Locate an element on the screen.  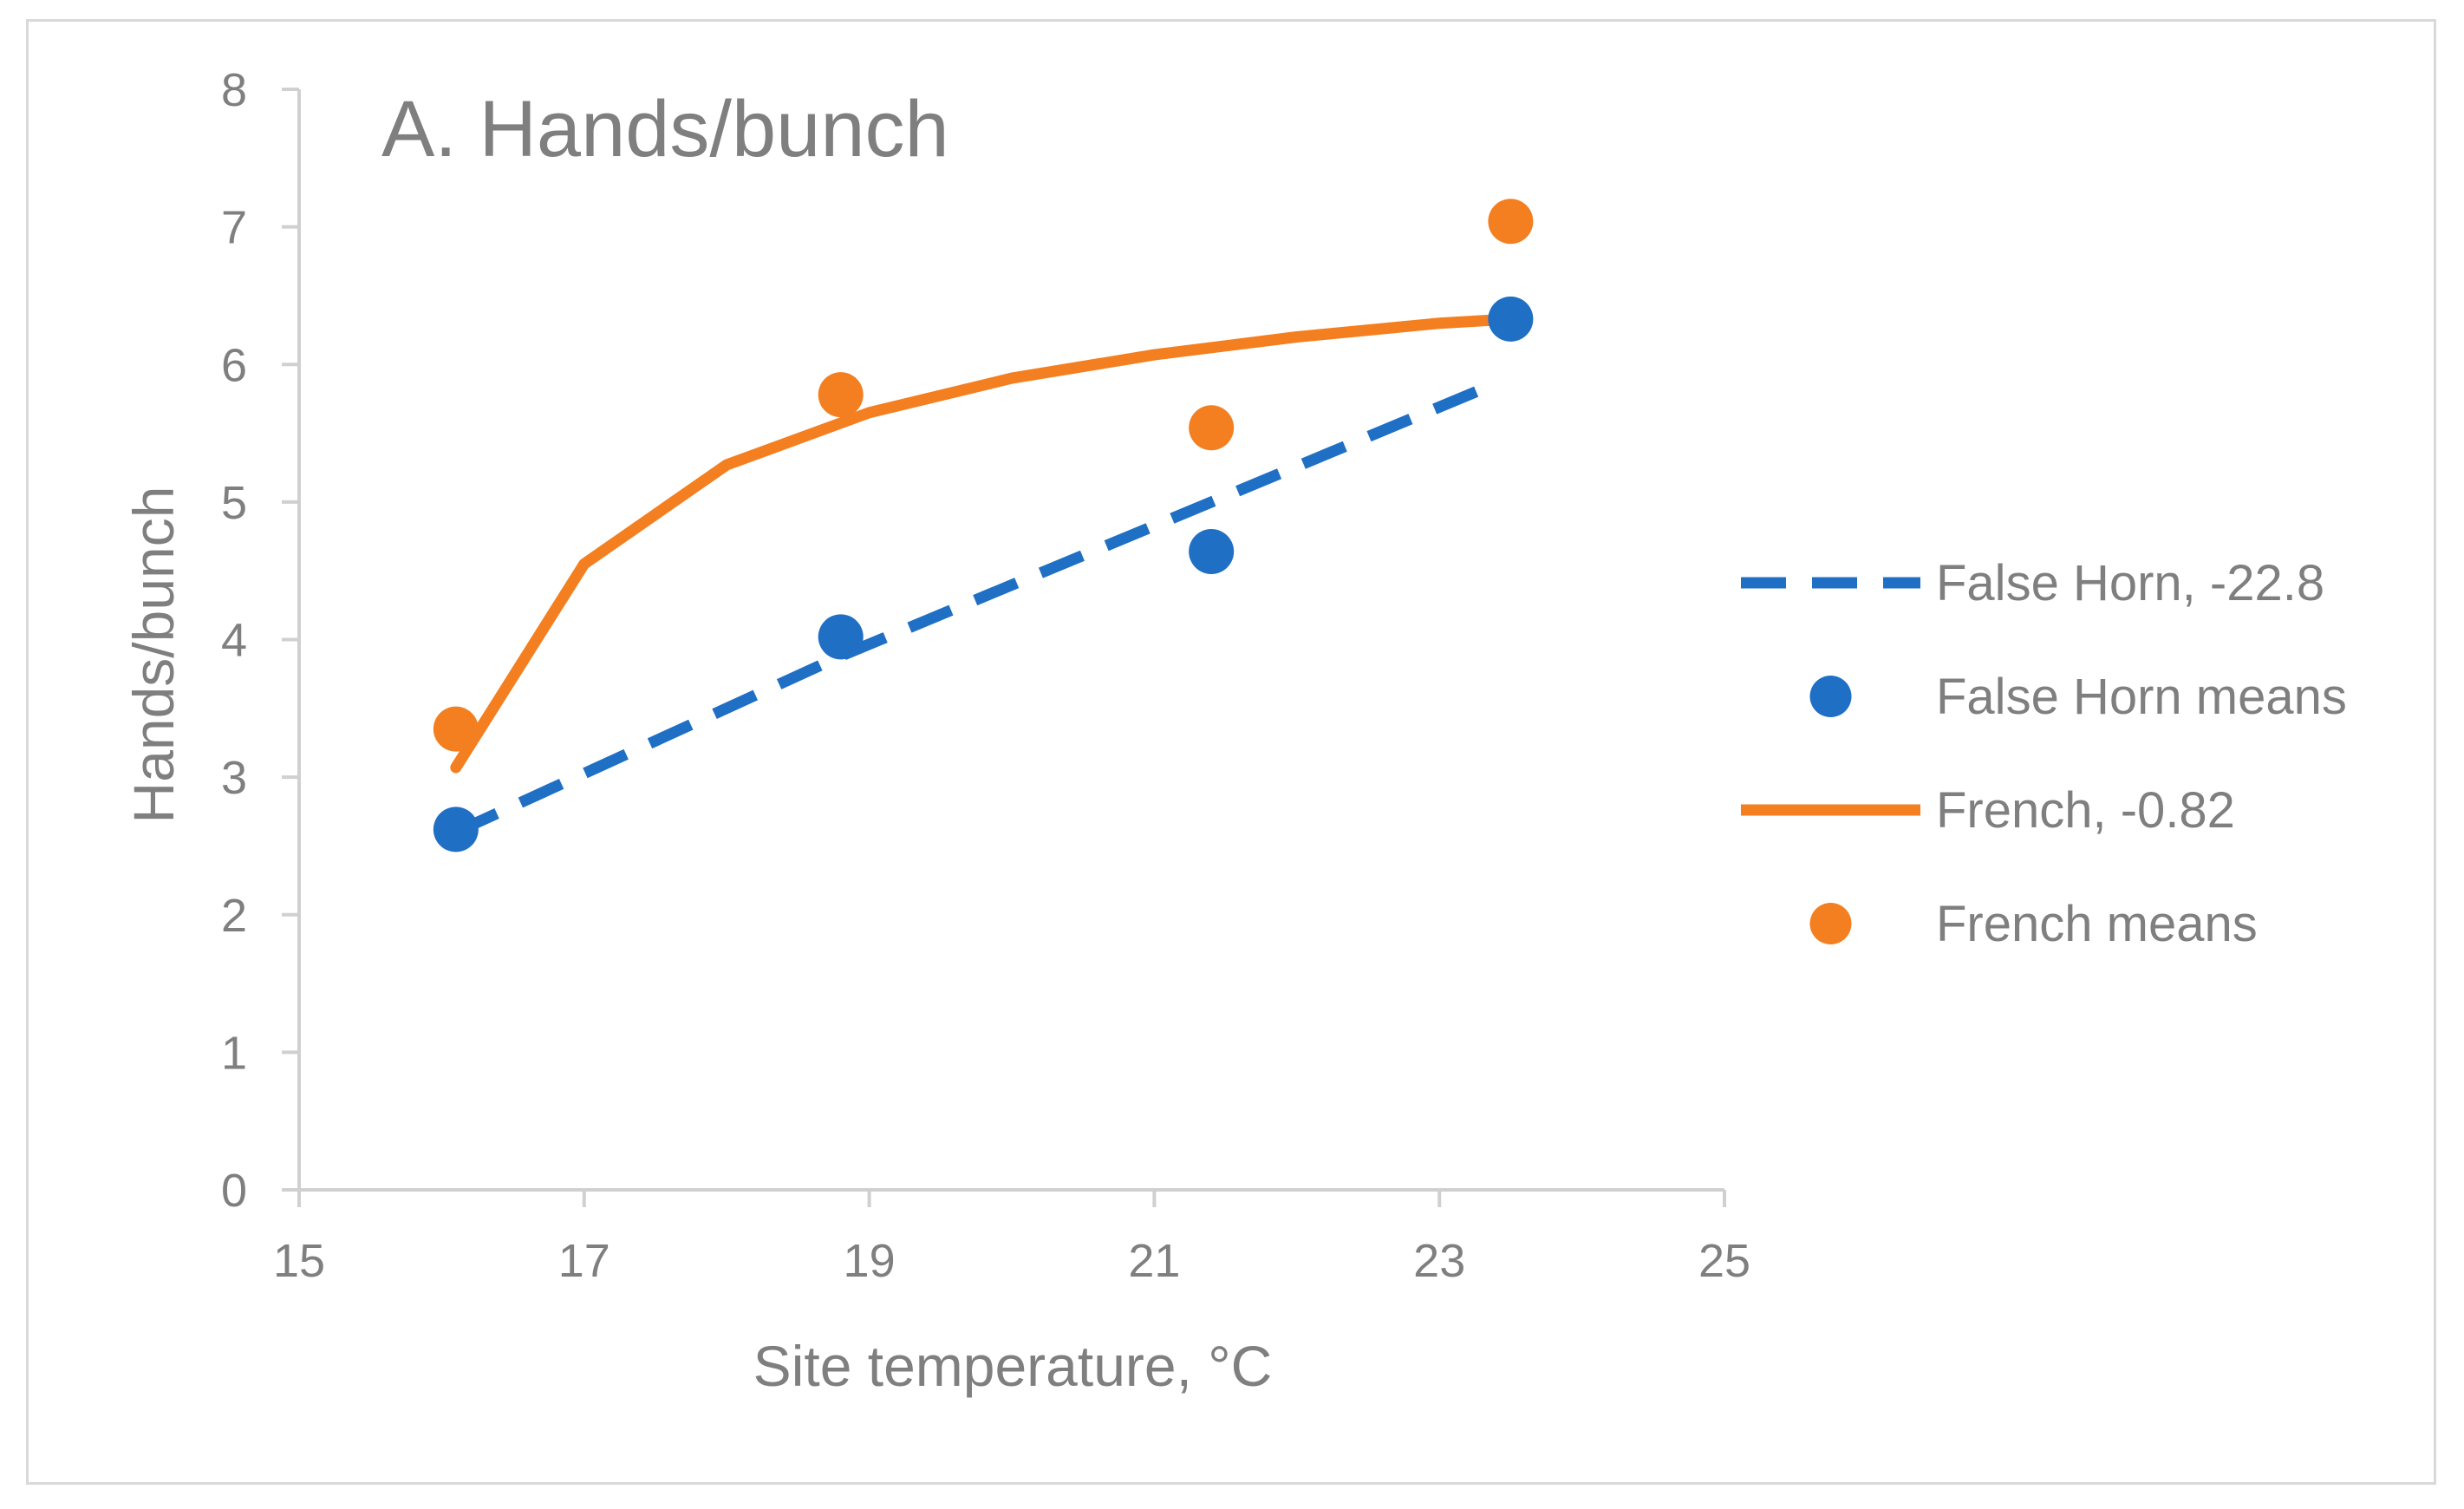
legend-label-french-means: French means is located at coordinates (2097, 924).